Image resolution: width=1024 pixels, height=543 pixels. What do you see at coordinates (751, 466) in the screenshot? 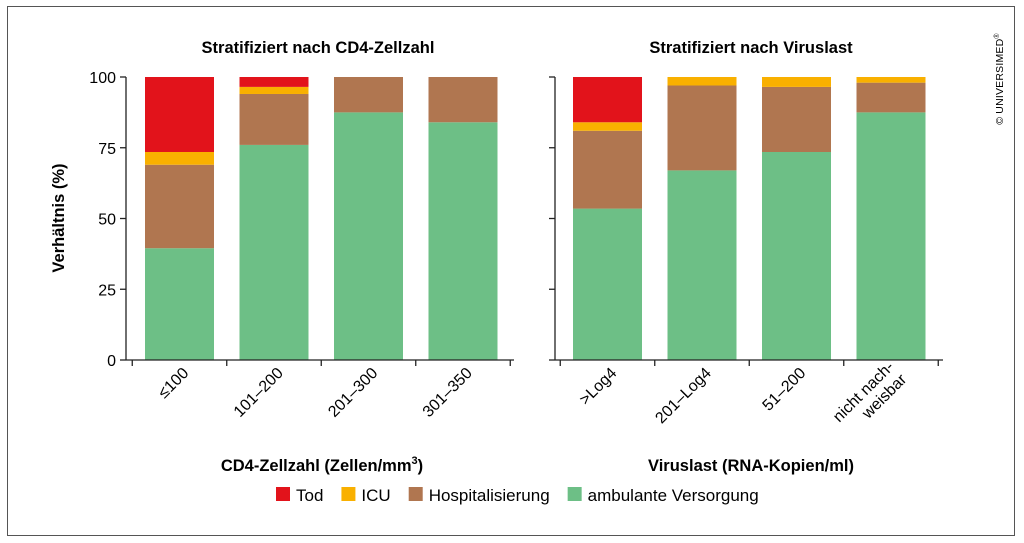
I see `right-x-axis-title: Viruslast (RNA-Kopien/ml)` at bounding box center [751, 466].